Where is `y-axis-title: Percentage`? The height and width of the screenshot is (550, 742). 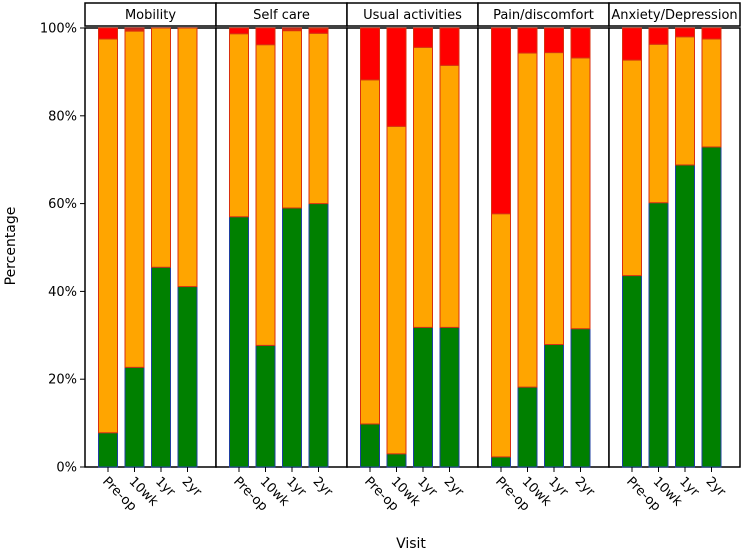 y-axis-title: Percentage is located at coordinates (11, 246).